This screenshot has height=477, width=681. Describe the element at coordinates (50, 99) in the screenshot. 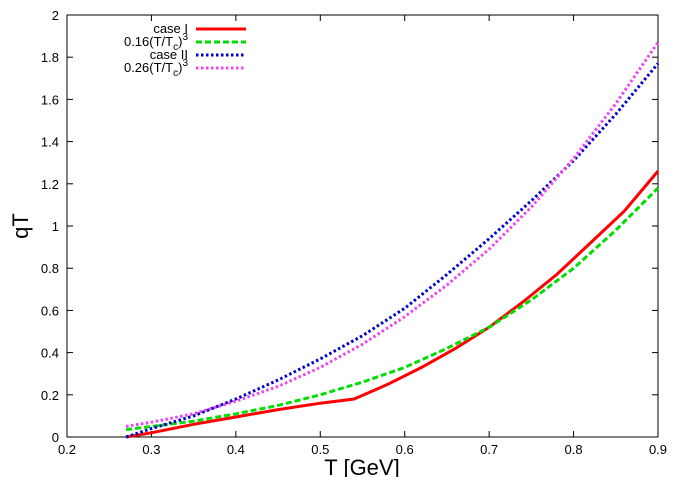

I see `y-tick-label: 1.6` at that location.